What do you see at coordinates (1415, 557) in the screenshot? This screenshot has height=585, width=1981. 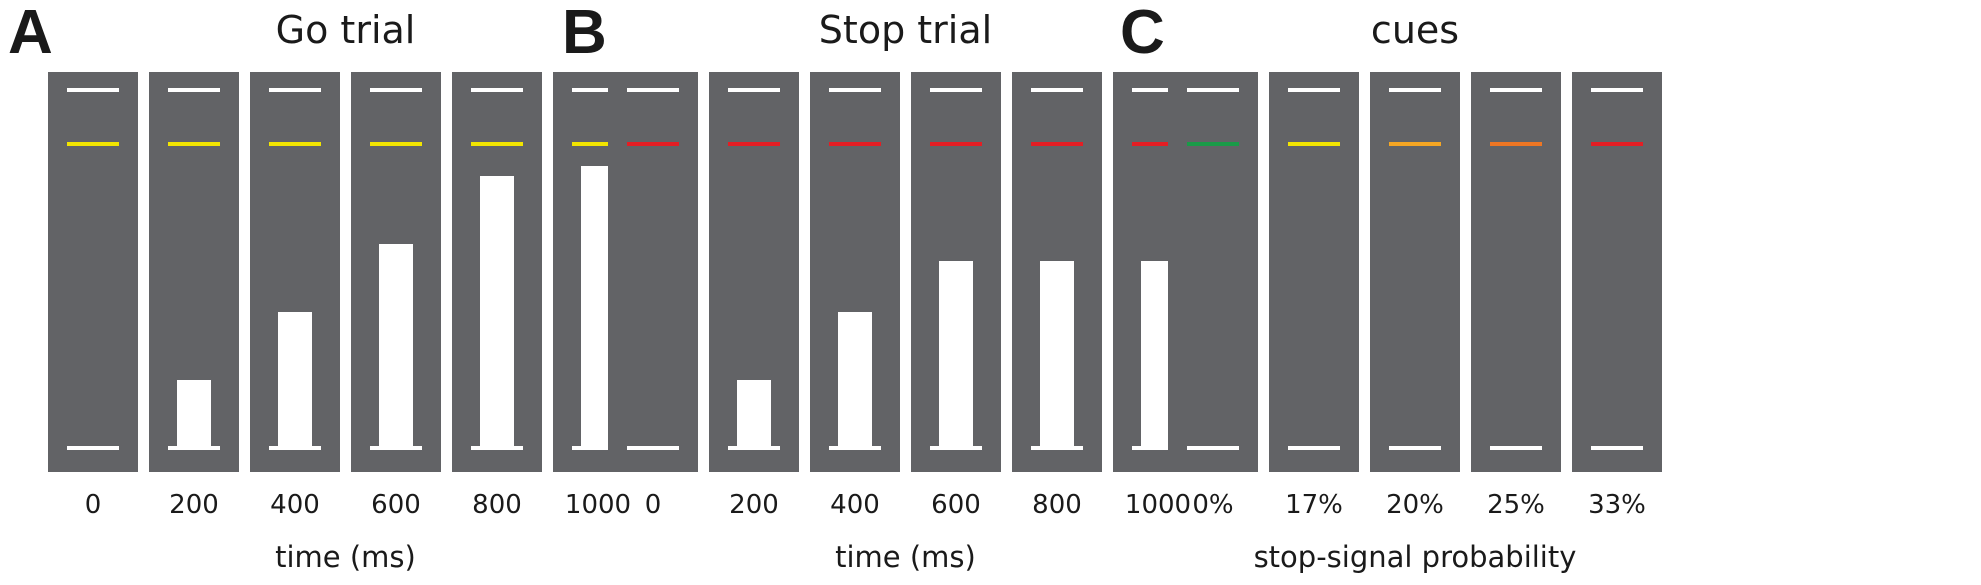 I see `x-axis-label: stop-signal probability` at bounding box center [1415, 557].